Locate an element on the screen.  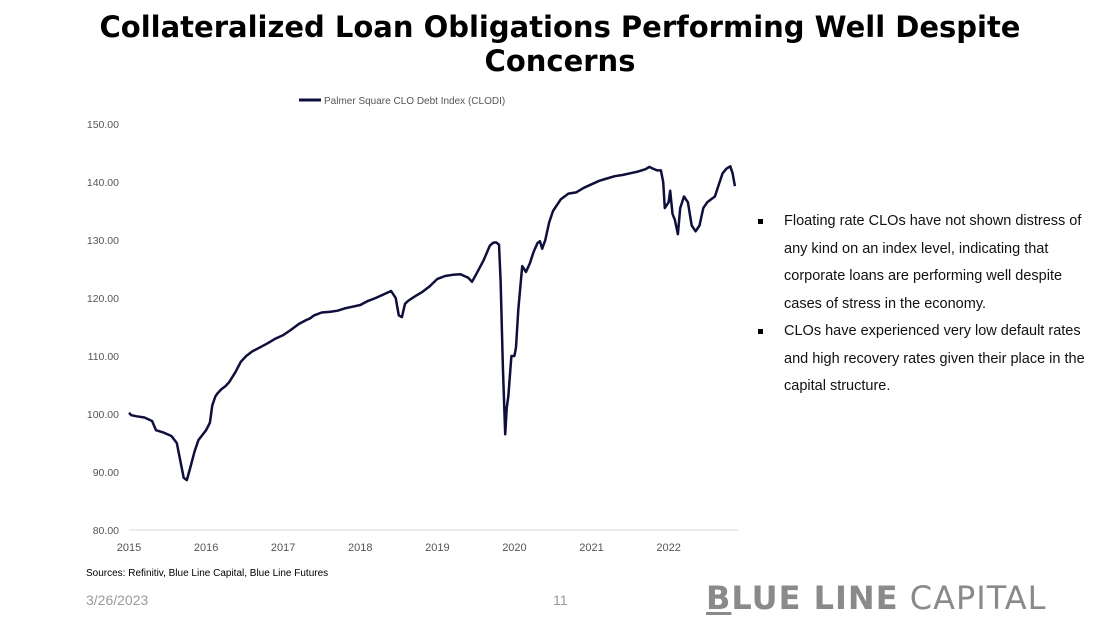
y-tick-label: 120.00 is located at coordinates (103, 299).